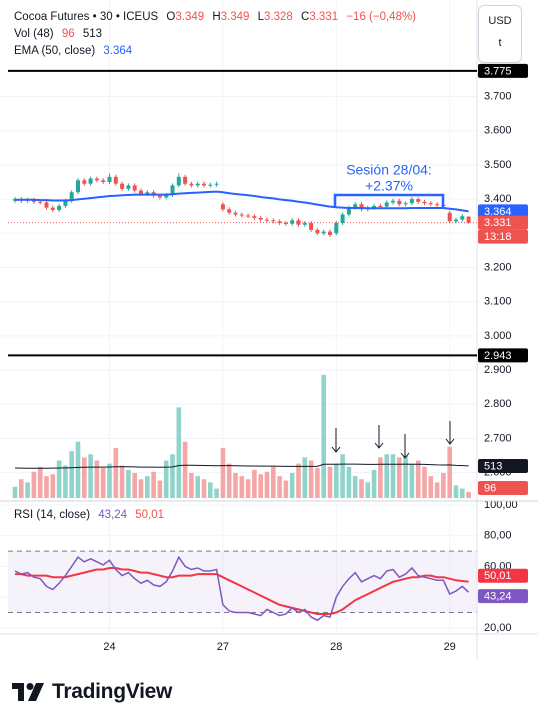 The image size is (538, 709). Describe the element at coordinates (500, 34) in the screenshot. I see `currency-button: USD t` at that location.